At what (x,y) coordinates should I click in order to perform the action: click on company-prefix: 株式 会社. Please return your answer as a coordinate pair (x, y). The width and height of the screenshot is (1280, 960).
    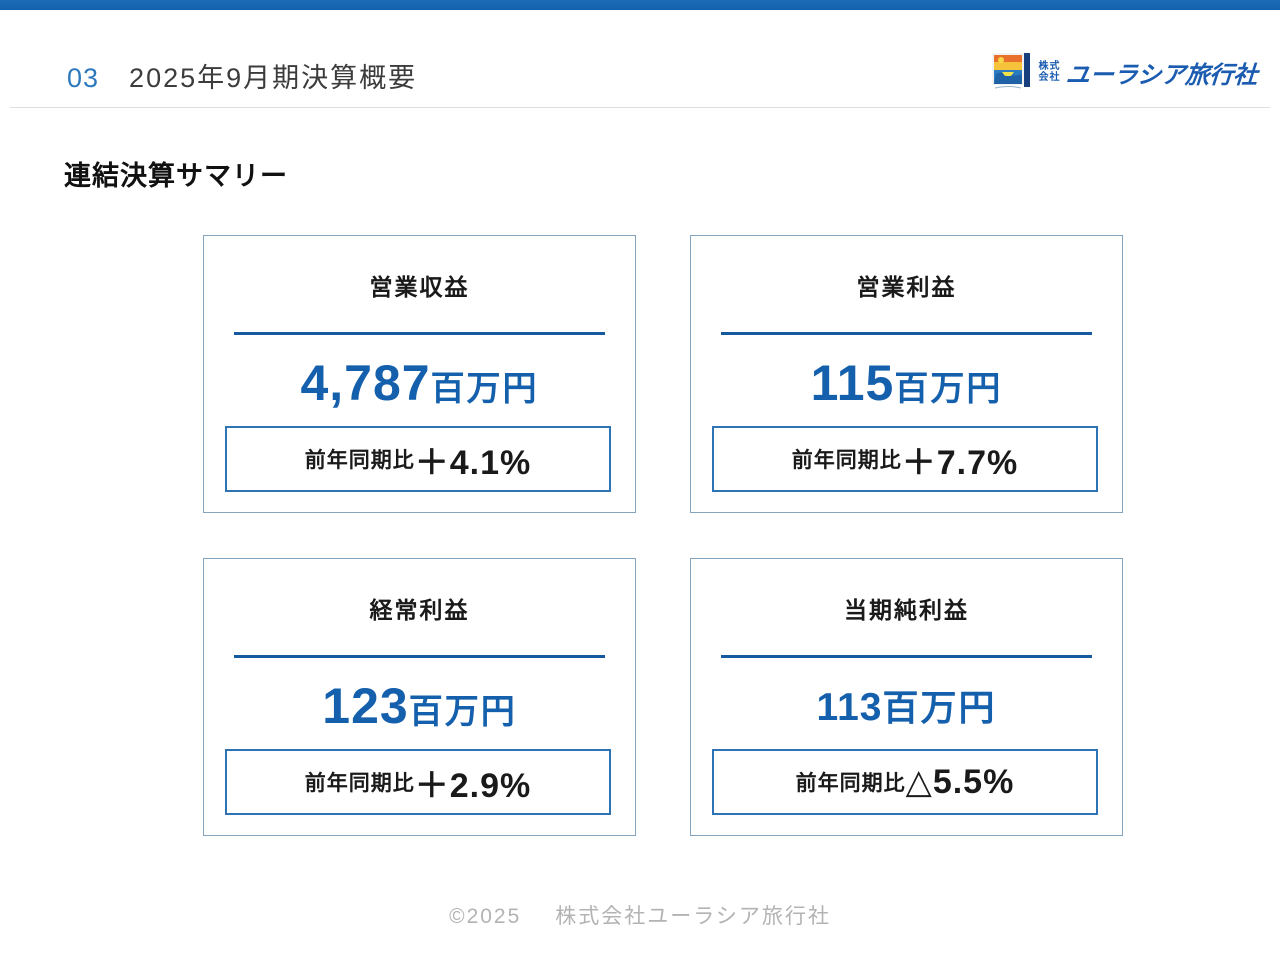
    Looking at the image, I should click on (1049, 72).